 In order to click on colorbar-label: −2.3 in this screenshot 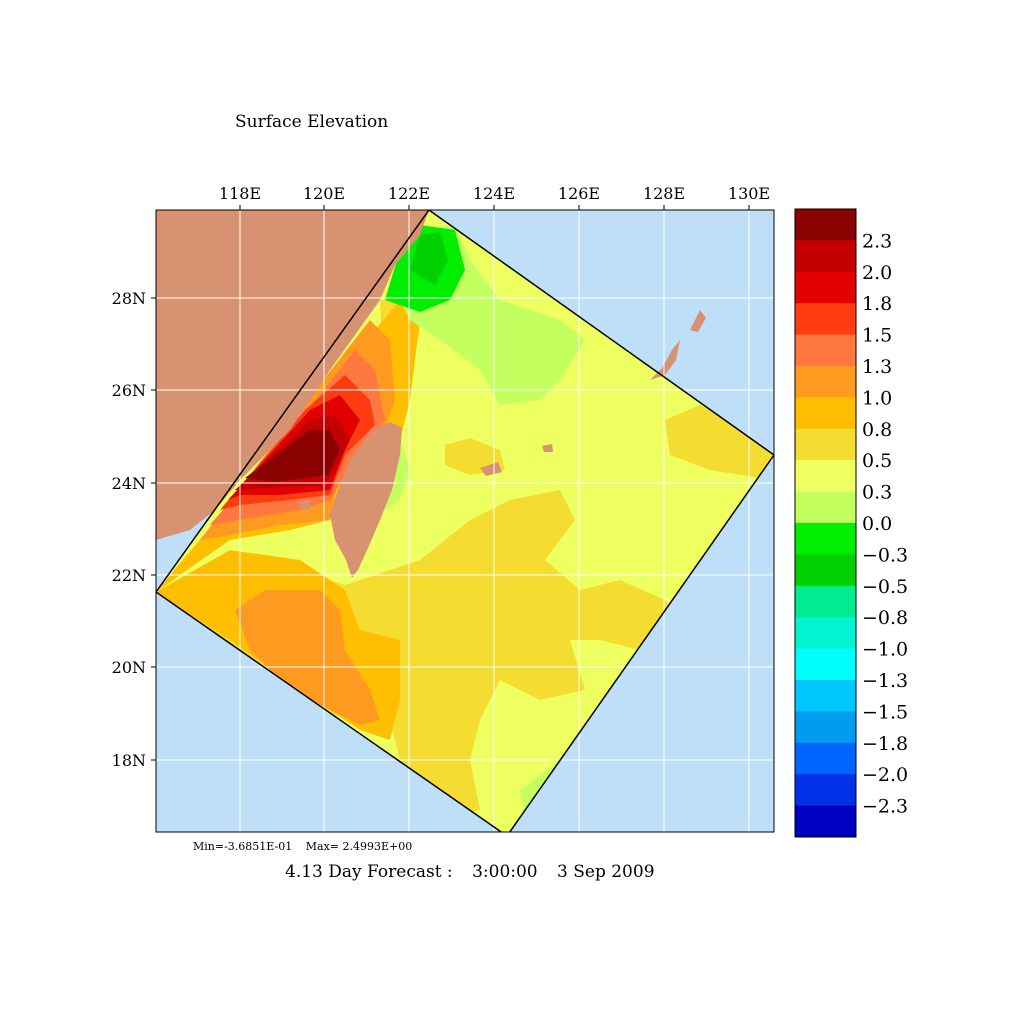, I will do `click(885, 807)`.